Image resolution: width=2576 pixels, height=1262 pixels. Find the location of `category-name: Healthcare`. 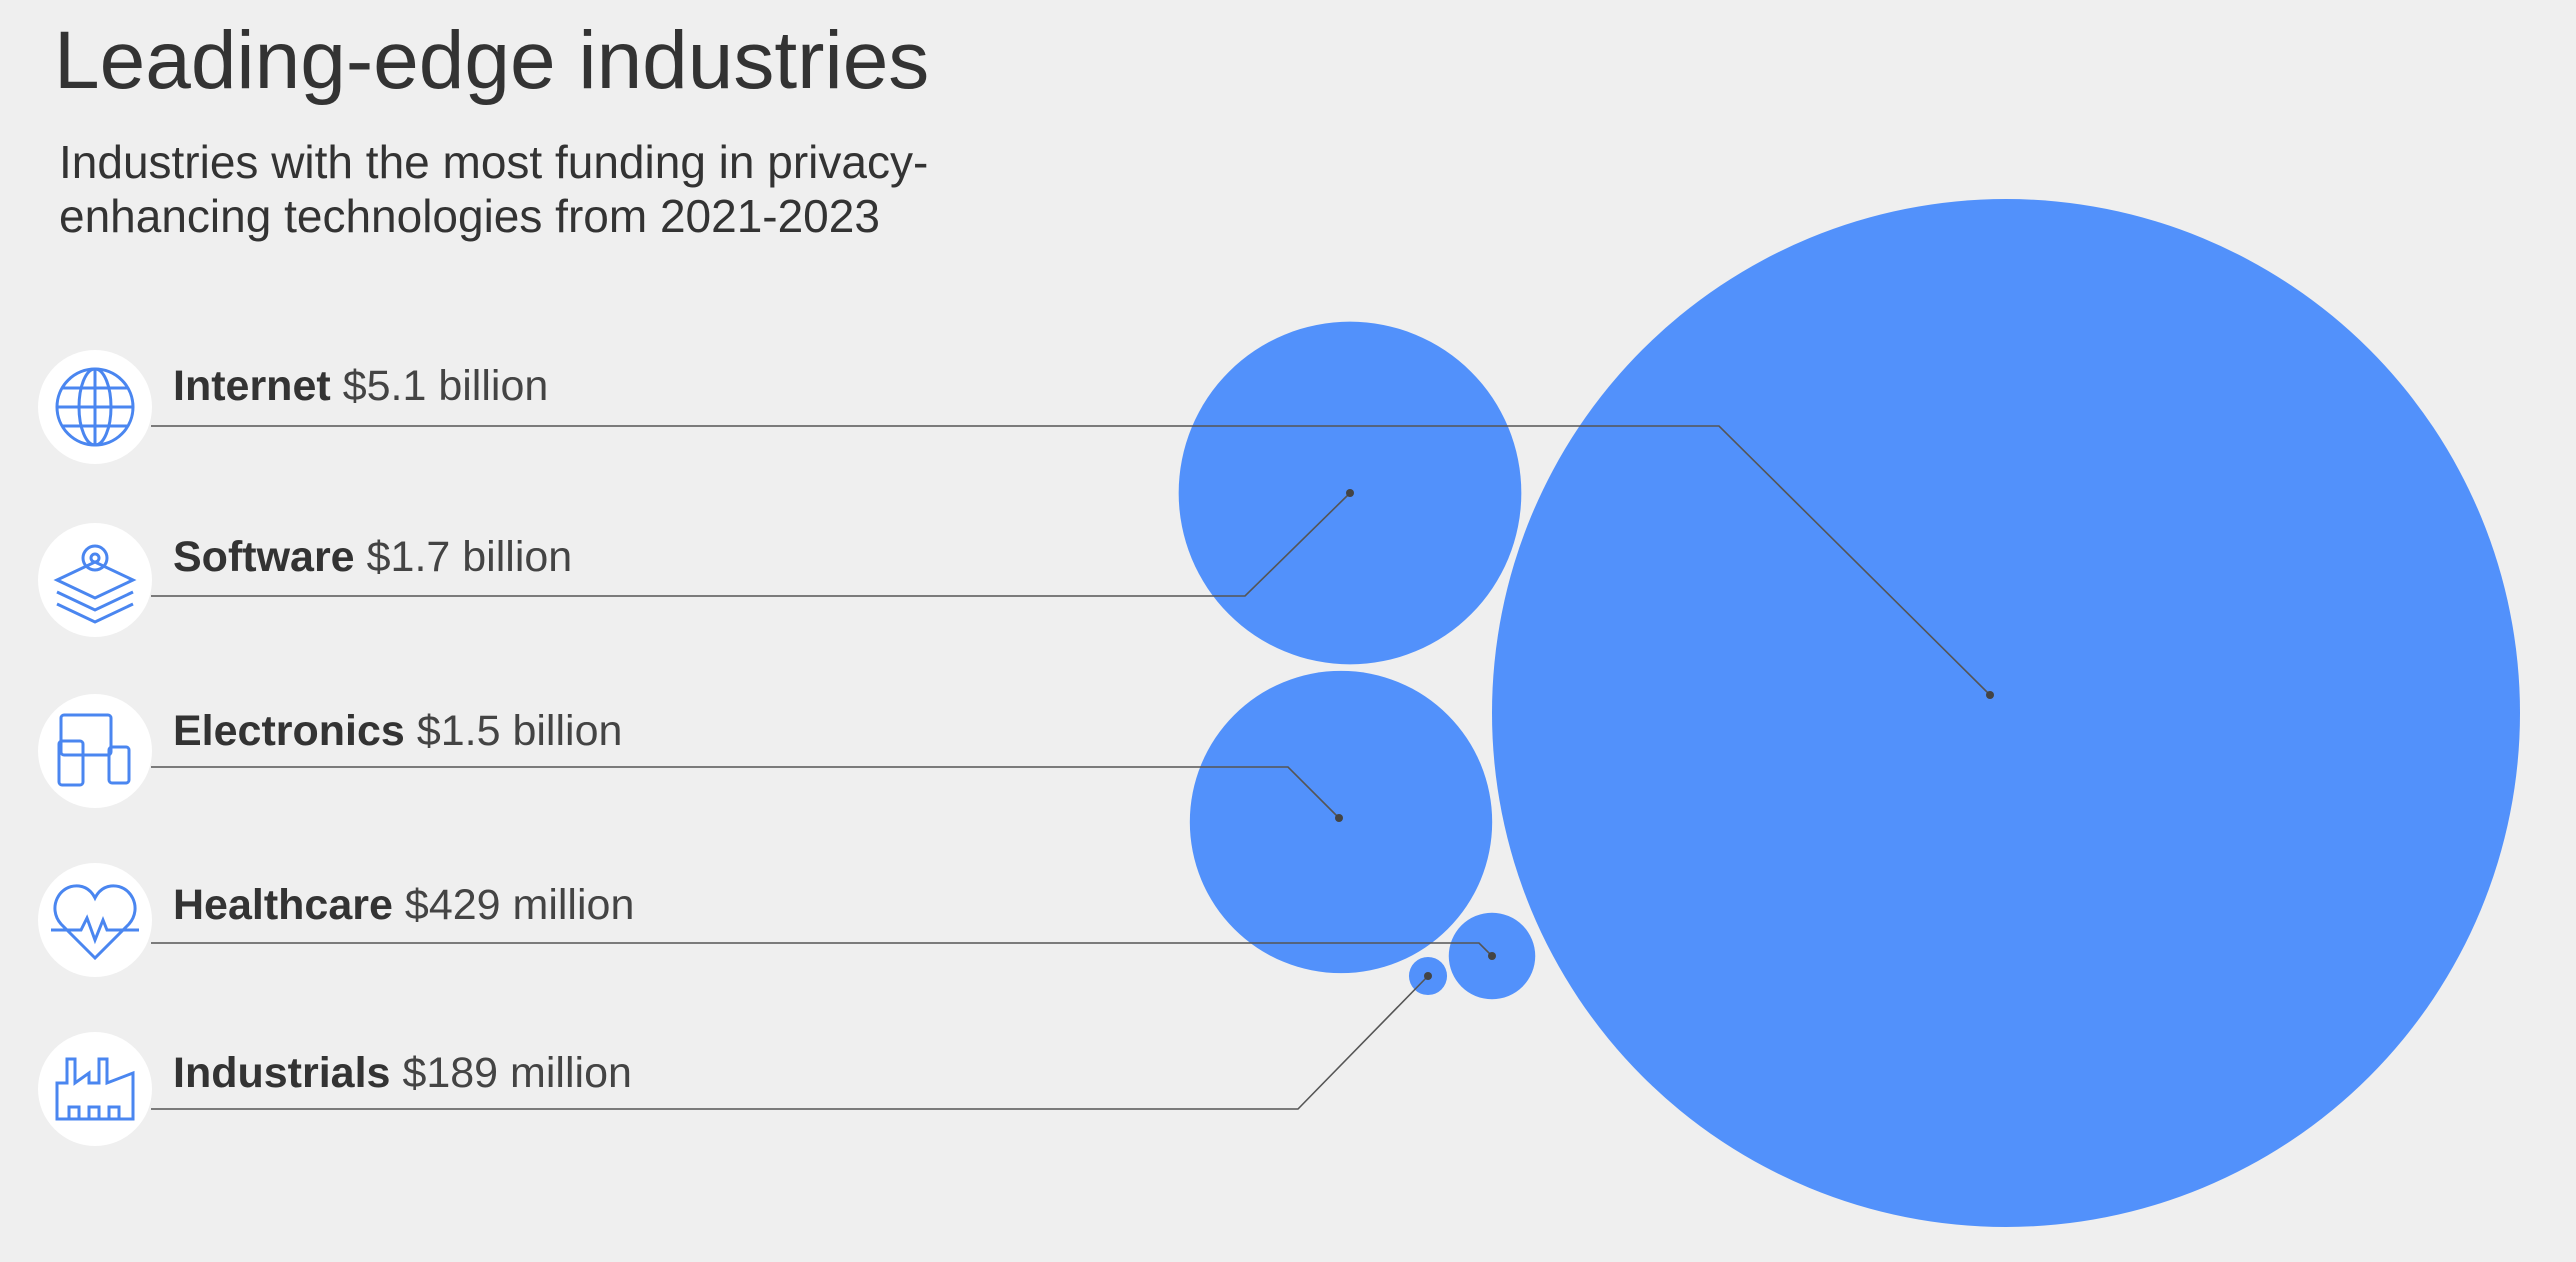

category-name: Healthcare is located at coordinates (283, 905).